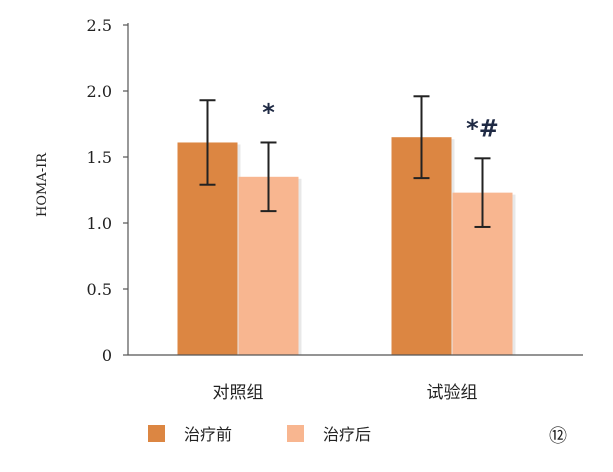  What do you see at coordinates (107, 190) in the screenshot?
I see `y-tick-labels: 0 0.5 1.0 1.5 2.0 2.5` at bounding box center [107, 190].